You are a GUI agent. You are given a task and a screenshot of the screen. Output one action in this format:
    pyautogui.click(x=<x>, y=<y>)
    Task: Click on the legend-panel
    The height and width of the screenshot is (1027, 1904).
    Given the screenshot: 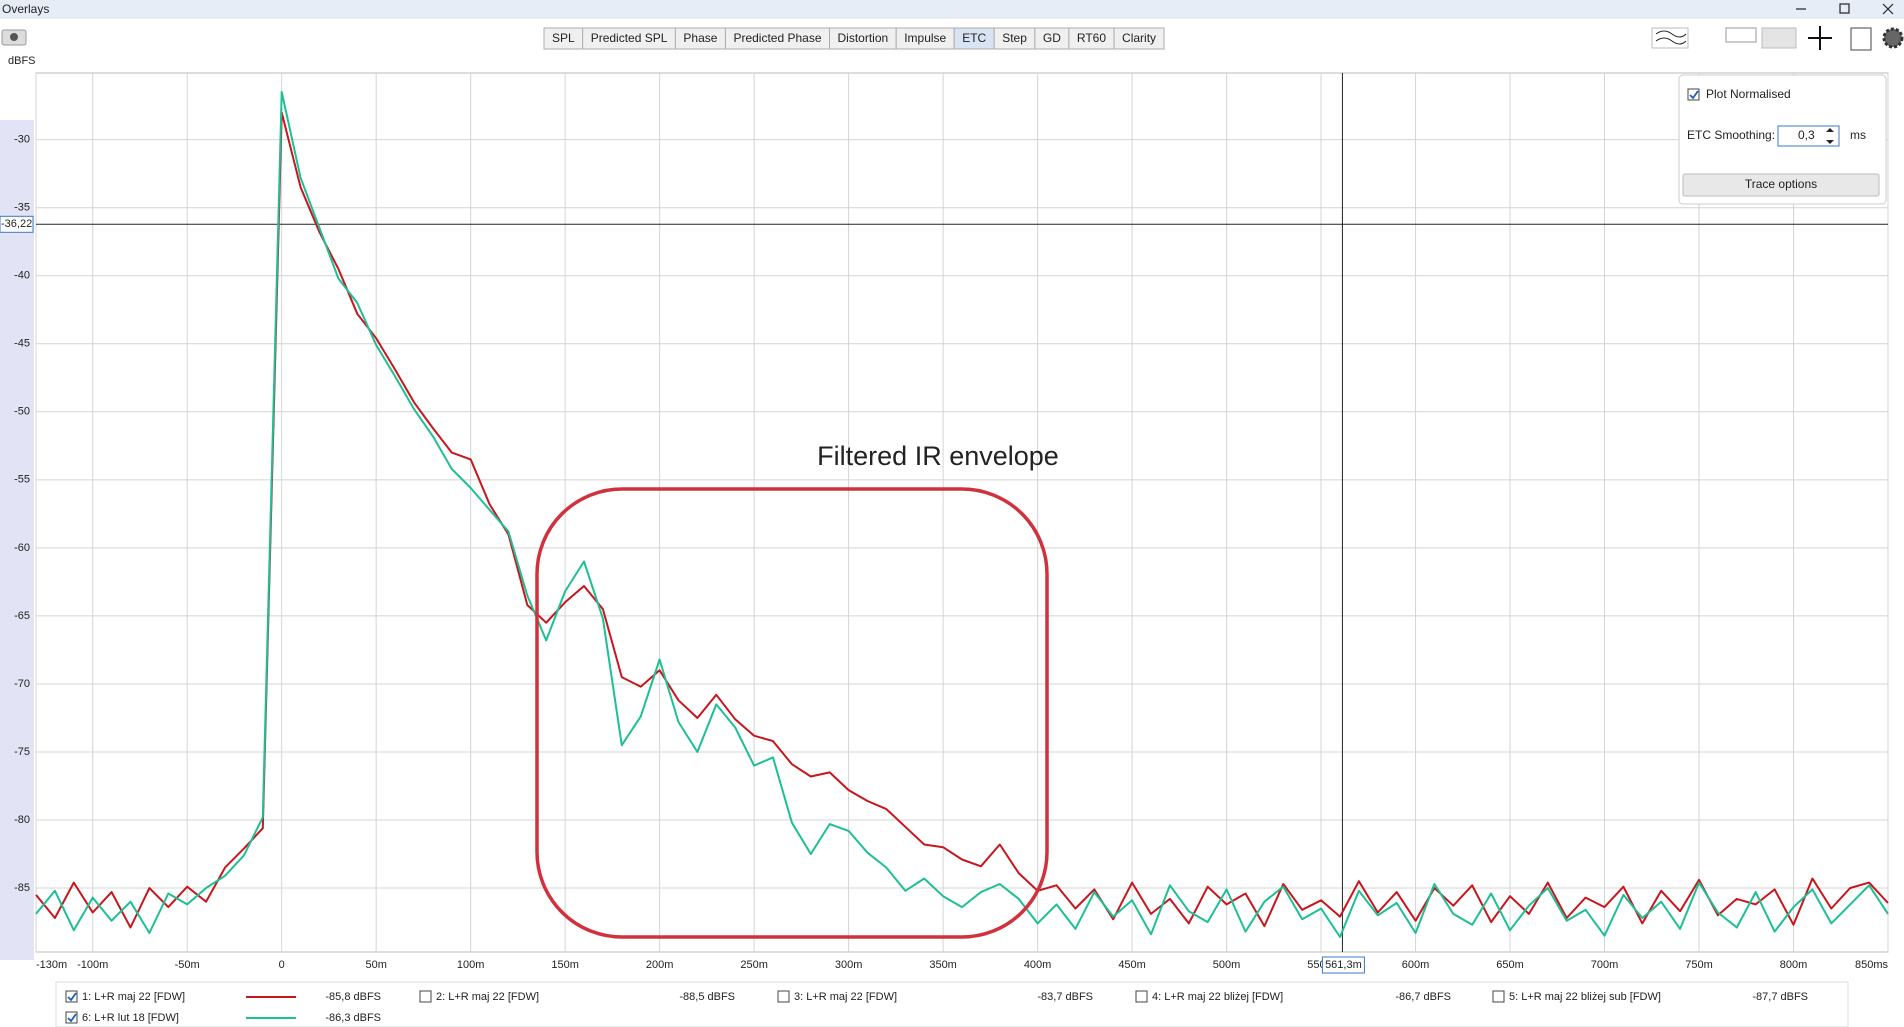 What is the action you would take?
    pyautogui.click(x=952, y=1004)
    